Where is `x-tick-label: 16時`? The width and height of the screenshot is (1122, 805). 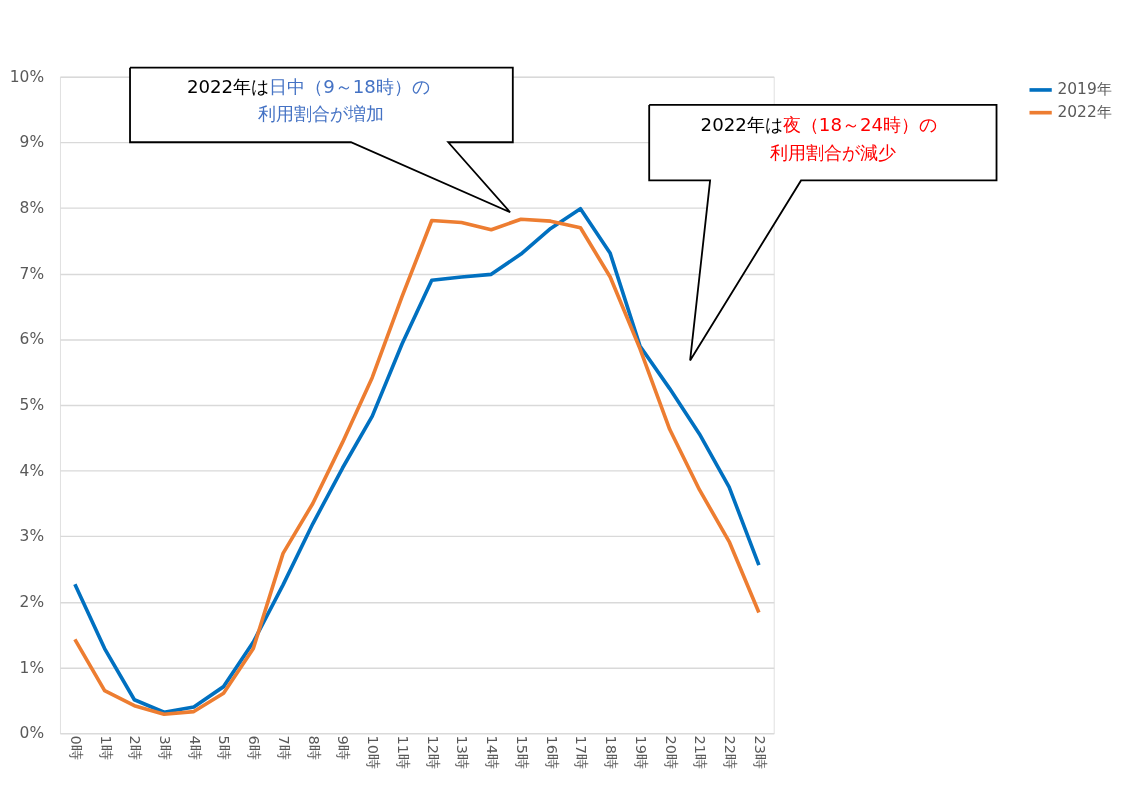
x-tick-label: 16時 is located at coordinates (551, 752).